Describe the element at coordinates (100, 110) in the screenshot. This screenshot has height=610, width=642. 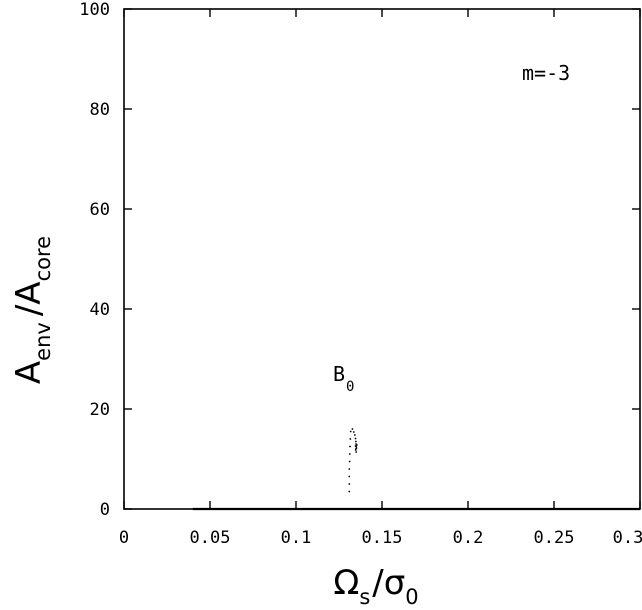
I see `y-tick-label: 80` at that location.